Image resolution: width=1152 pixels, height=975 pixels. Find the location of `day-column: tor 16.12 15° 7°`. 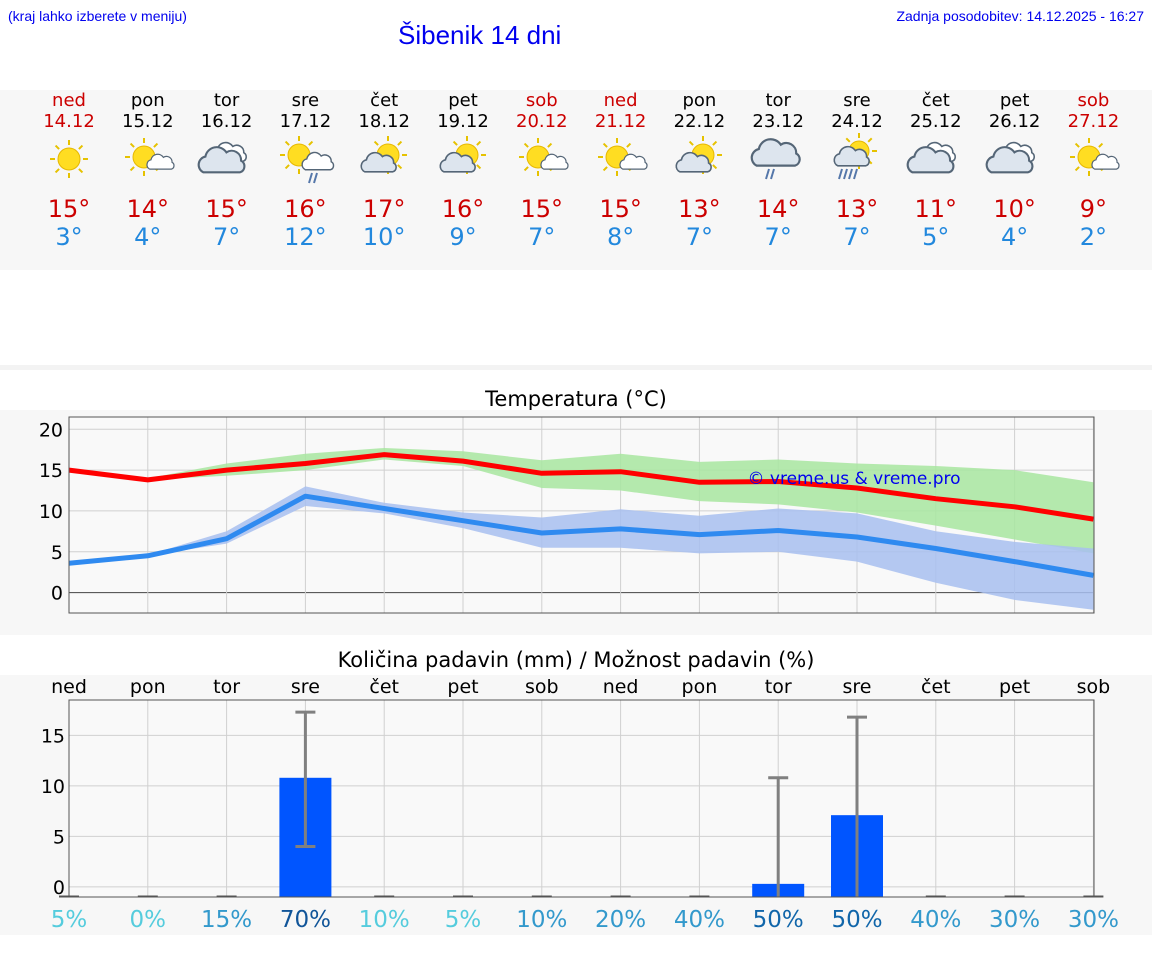

day-column: tor 16.12 15° 7° is located at coordinates (227, 170).